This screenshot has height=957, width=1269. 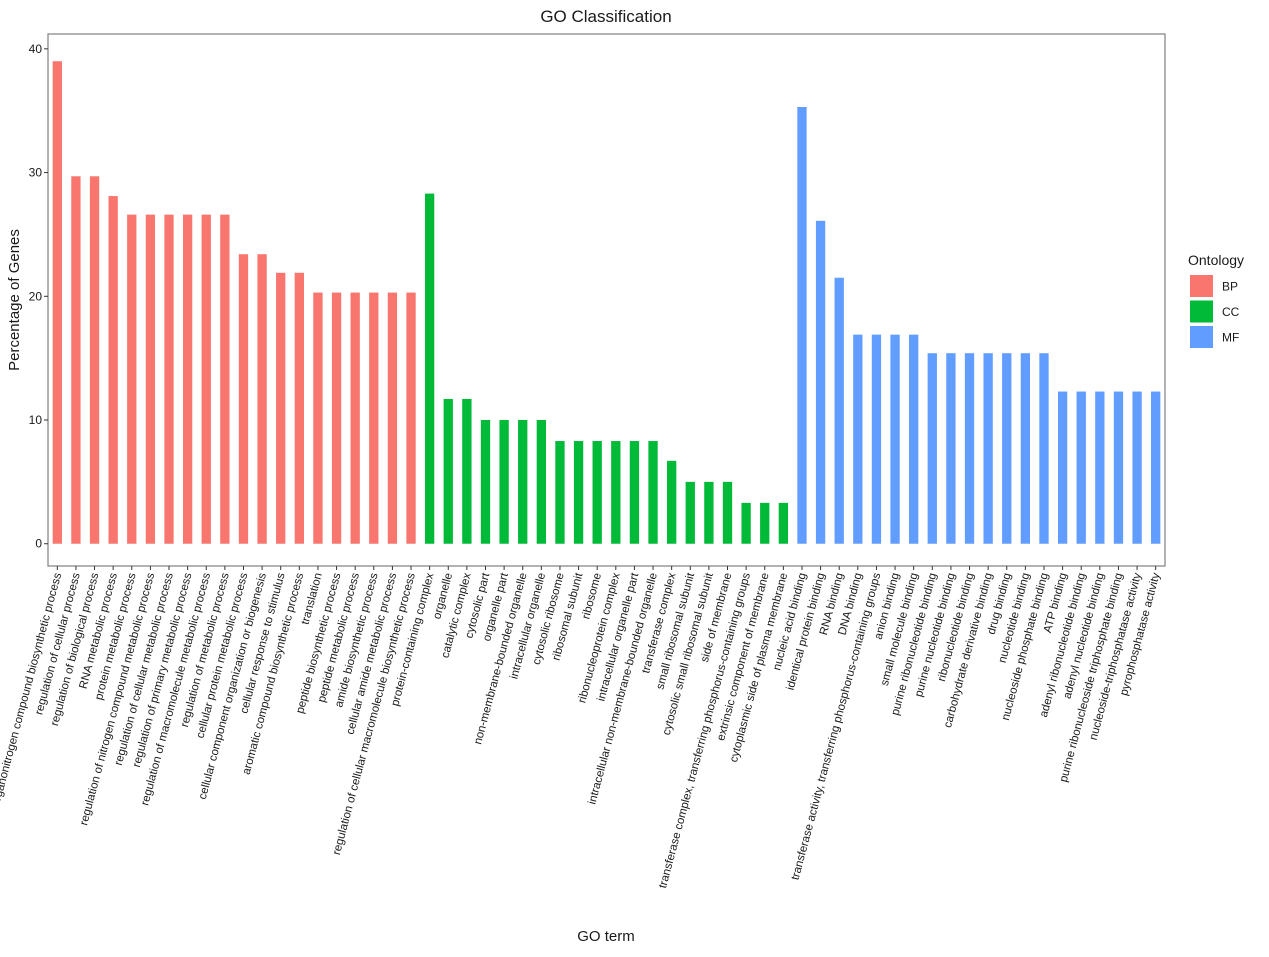 What do you see at coordinates (1201, 286) in the screenshot?
I see `legend-key-bp` at bounding box center [1201, 286].